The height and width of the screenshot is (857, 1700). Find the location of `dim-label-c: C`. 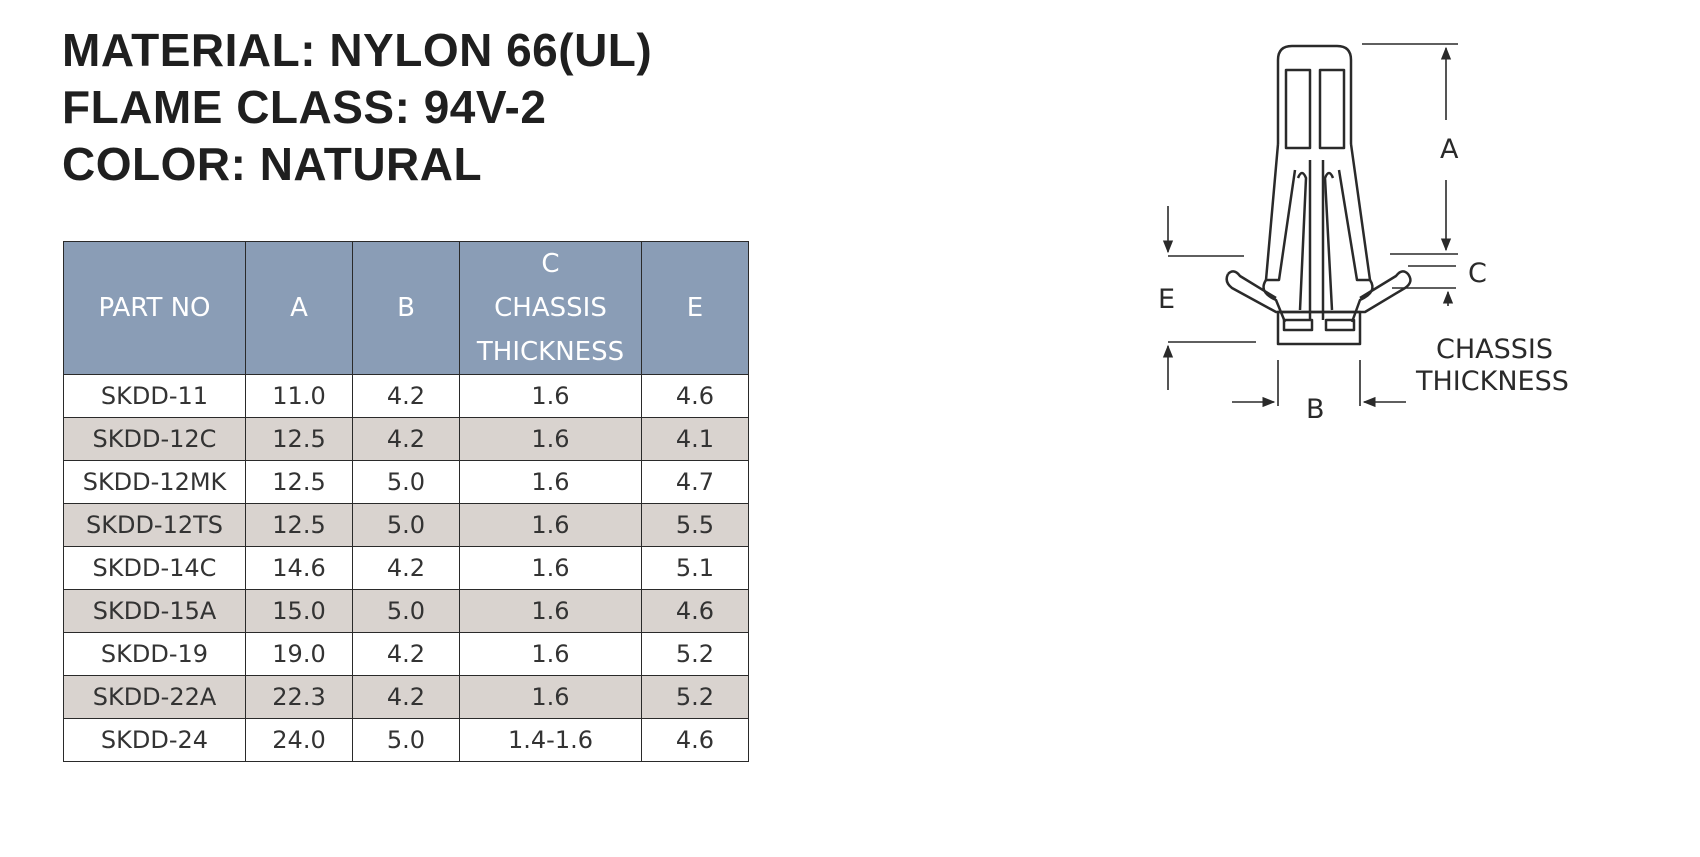

dim-label-c: C is located at coordinates (1477, 273).